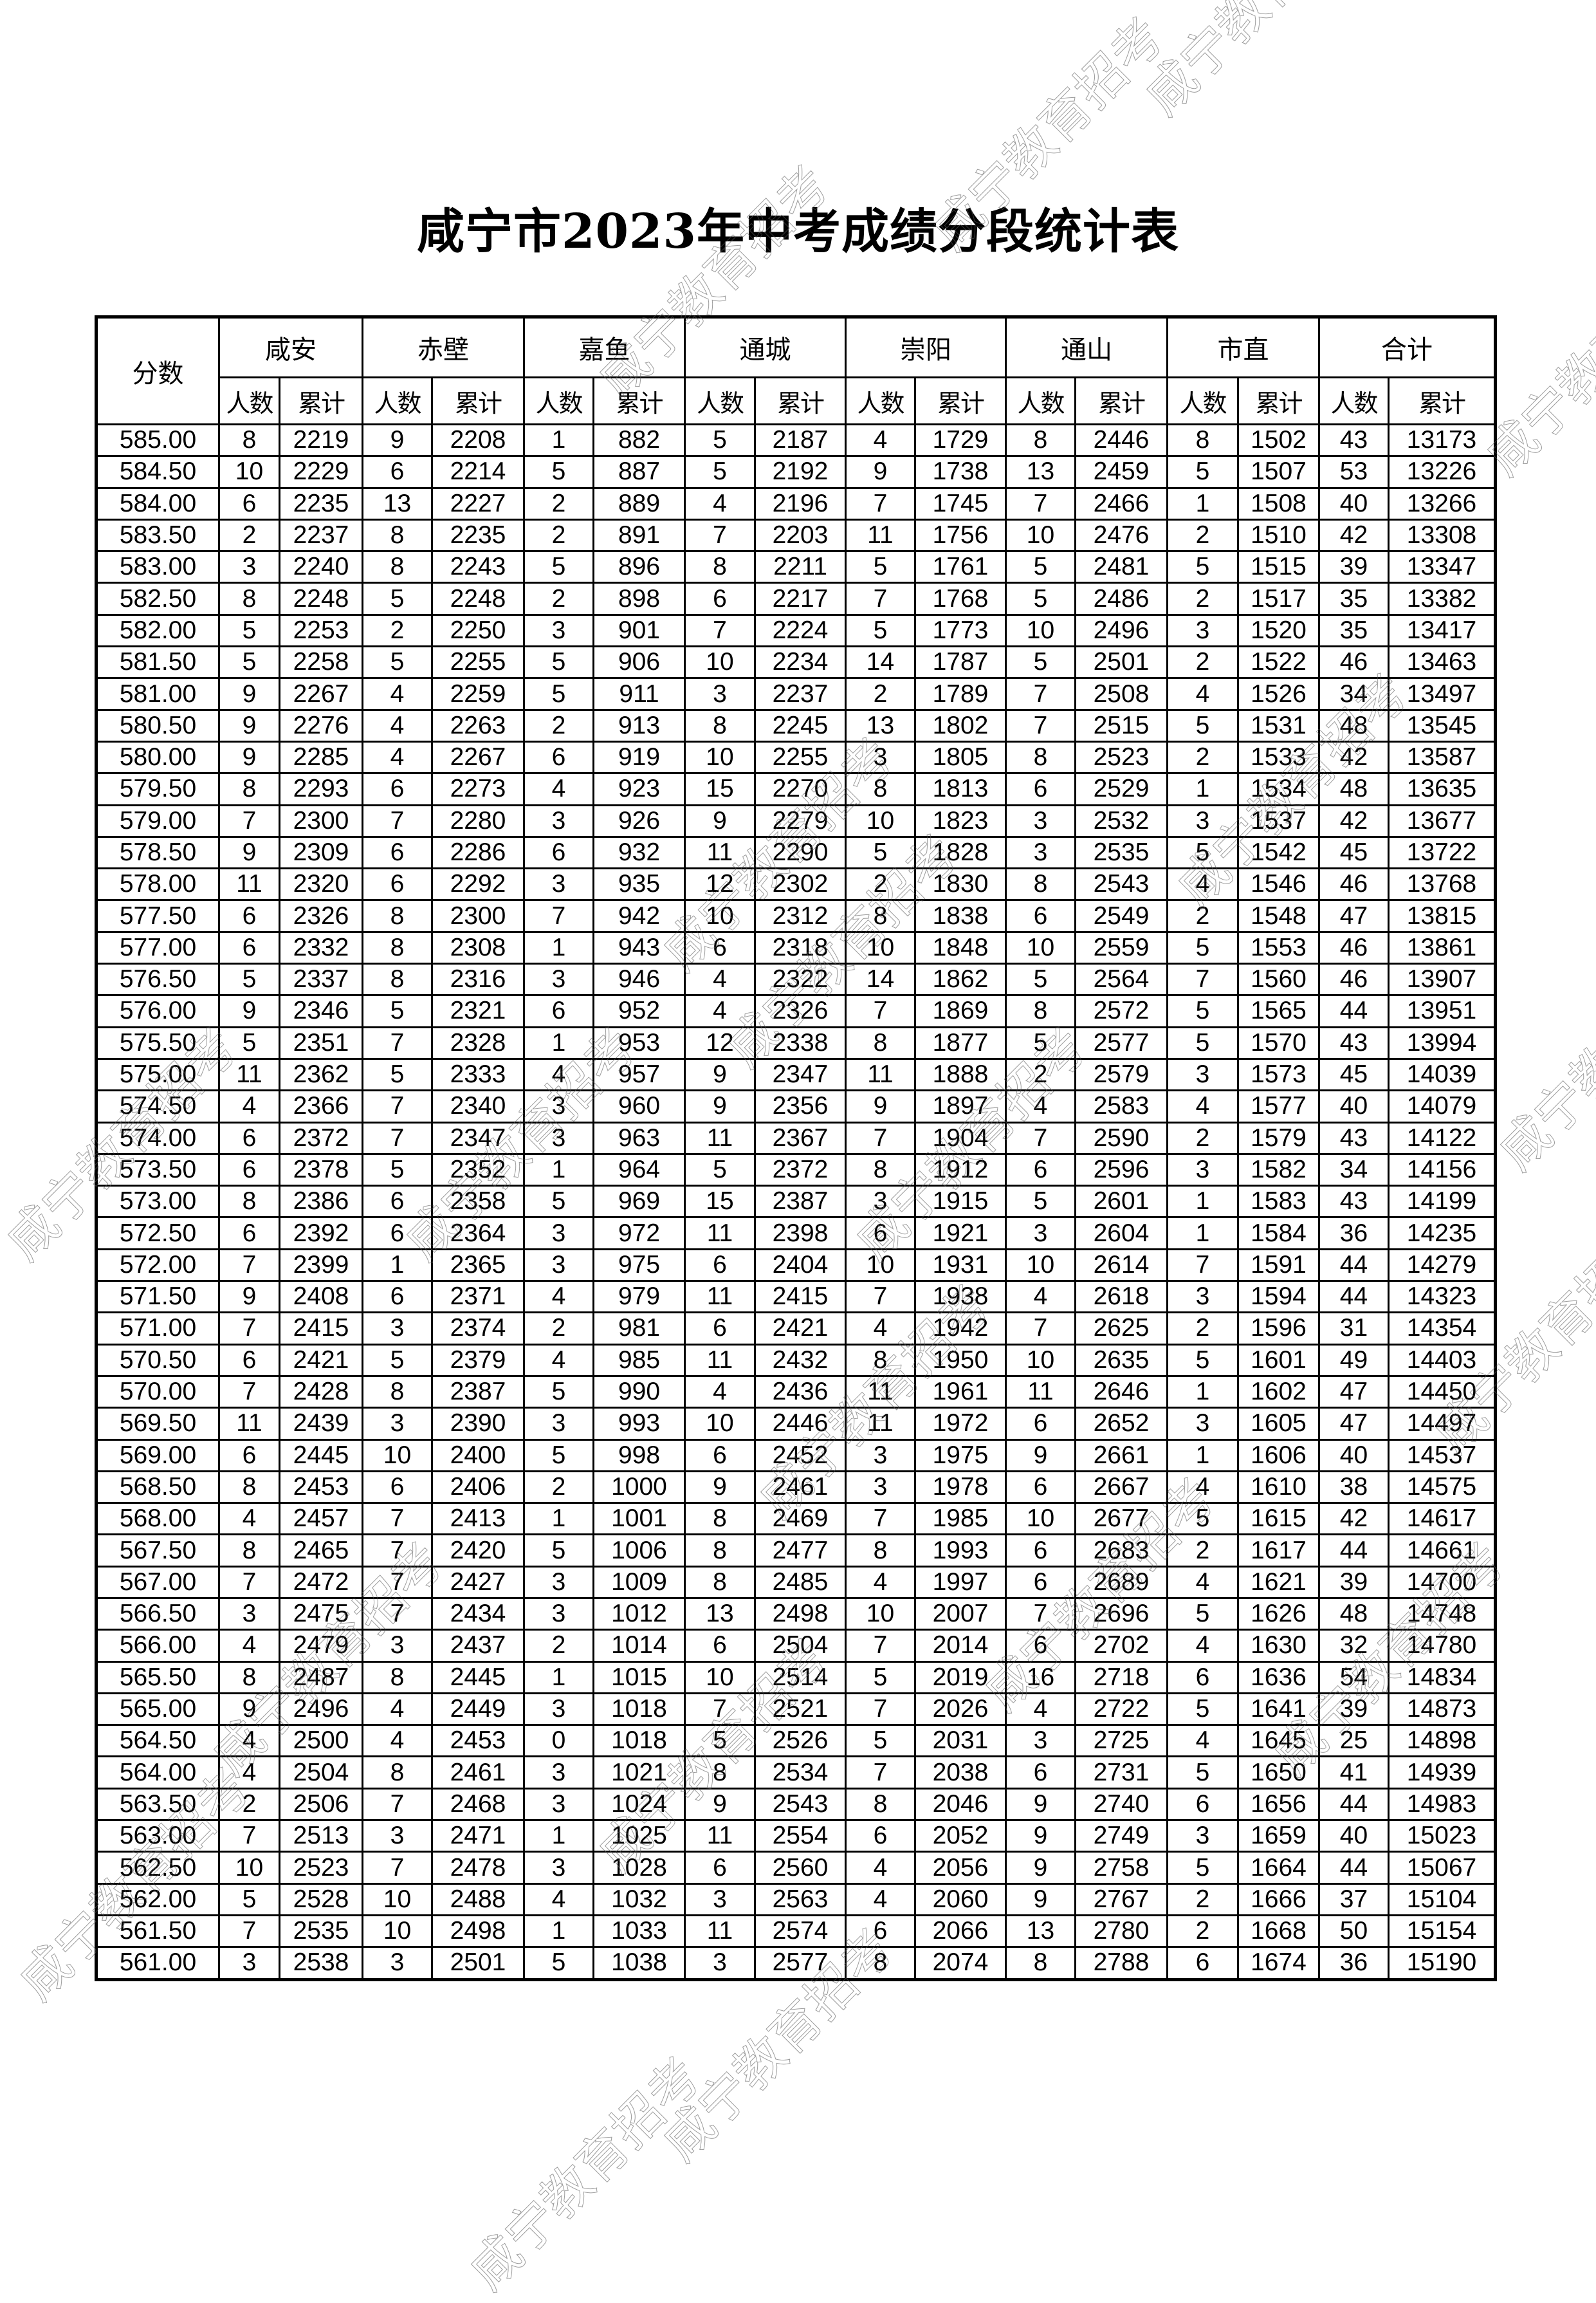 The height and width of the screenshot is (2303, 1596). Describe the element at coordinates (321, 1043) in the screenshot. I see `cumulative-cell: 2351` at that location.